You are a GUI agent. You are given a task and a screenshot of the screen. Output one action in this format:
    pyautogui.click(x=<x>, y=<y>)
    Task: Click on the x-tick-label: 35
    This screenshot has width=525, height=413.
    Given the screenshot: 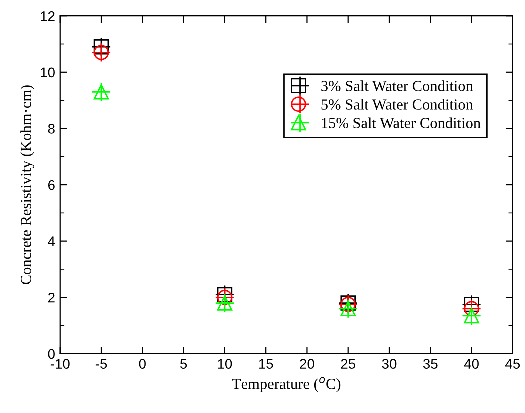 What is the action you would take?
    pyautogui.click(x=430, y=364)
    